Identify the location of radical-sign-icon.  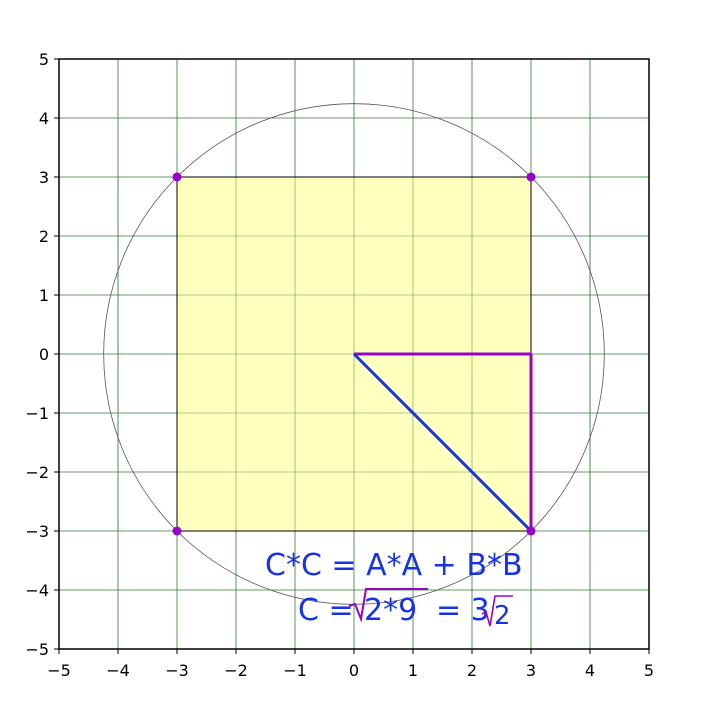
(388, 605).